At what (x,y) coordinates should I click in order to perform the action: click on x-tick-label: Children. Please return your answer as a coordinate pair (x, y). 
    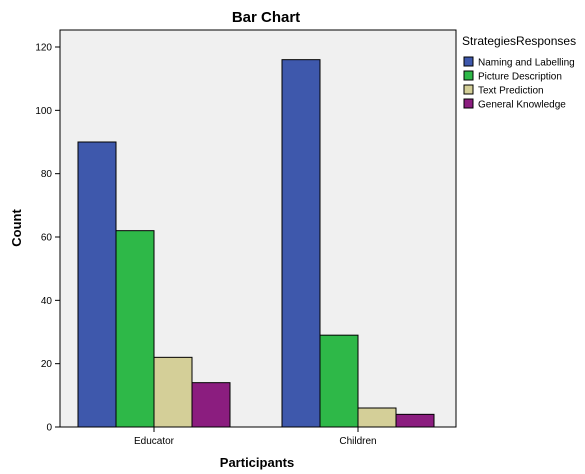
    Looking at the image, I should click on (357, 441).